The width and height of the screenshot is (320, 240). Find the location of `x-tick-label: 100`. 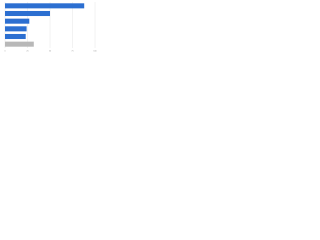

x-tick-label: 100 is located at coordinates (95, 52).